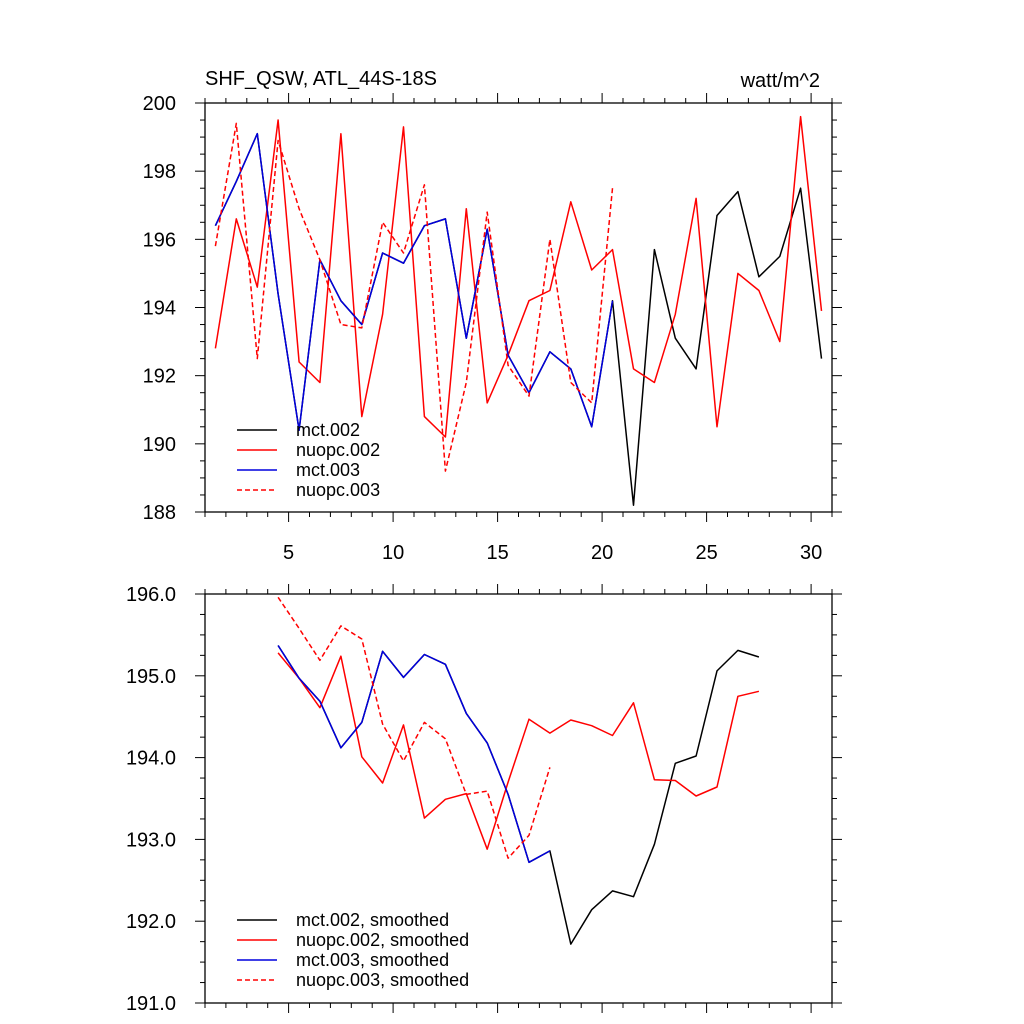 The image size is (1024, 1024). What do you see at coordinates (328, 430) in the screenshot?
I see `legend-label: mct.002` at bounding box center [328, 430].